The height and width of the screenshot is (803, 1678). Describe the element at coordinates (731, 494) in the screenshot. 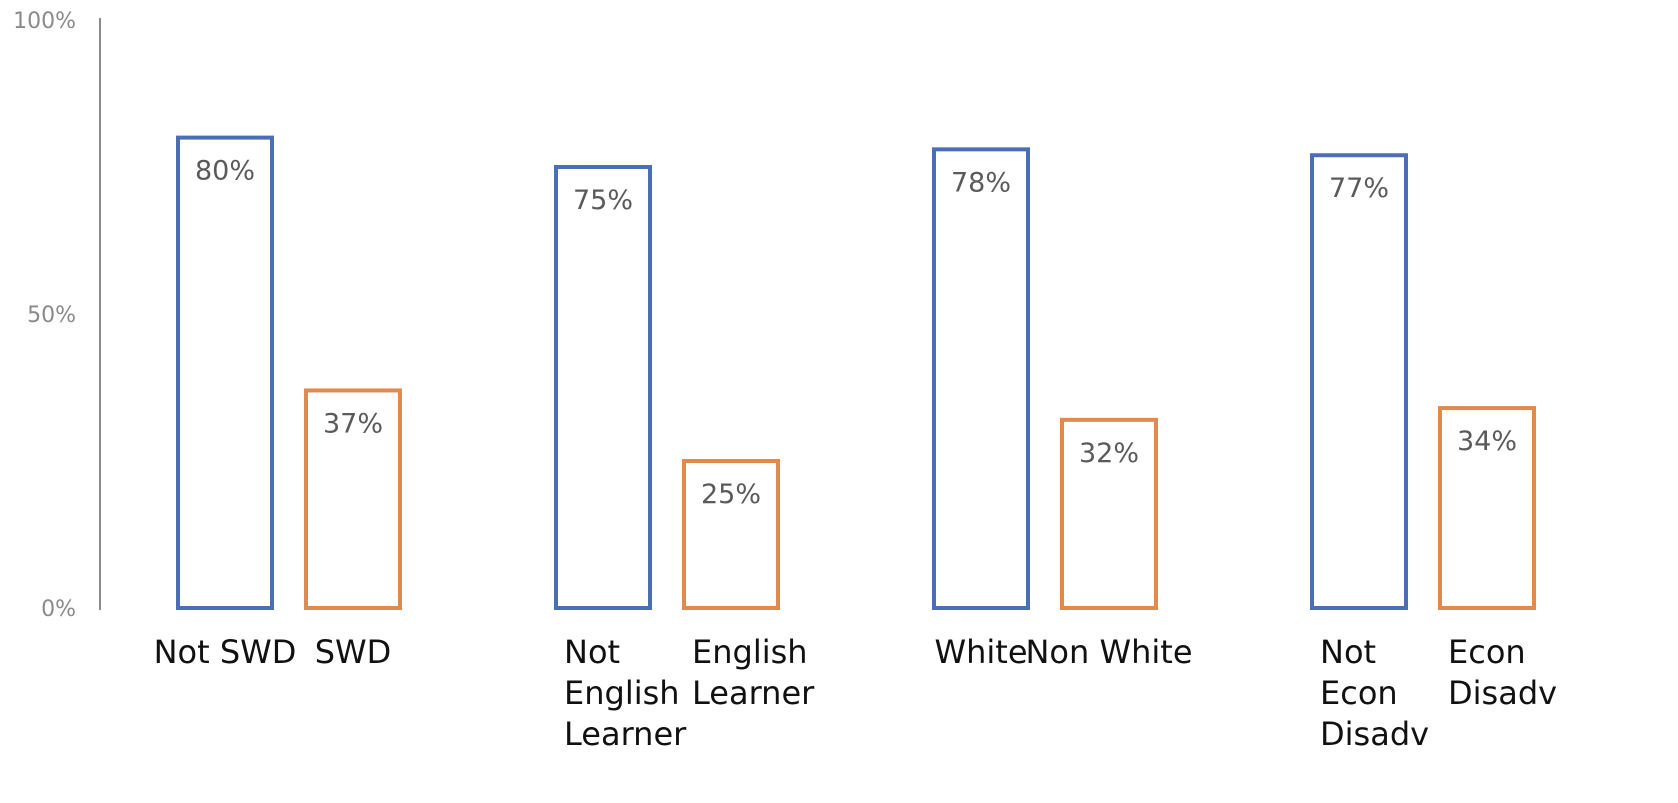

I see `data-label: 25%` at that location.